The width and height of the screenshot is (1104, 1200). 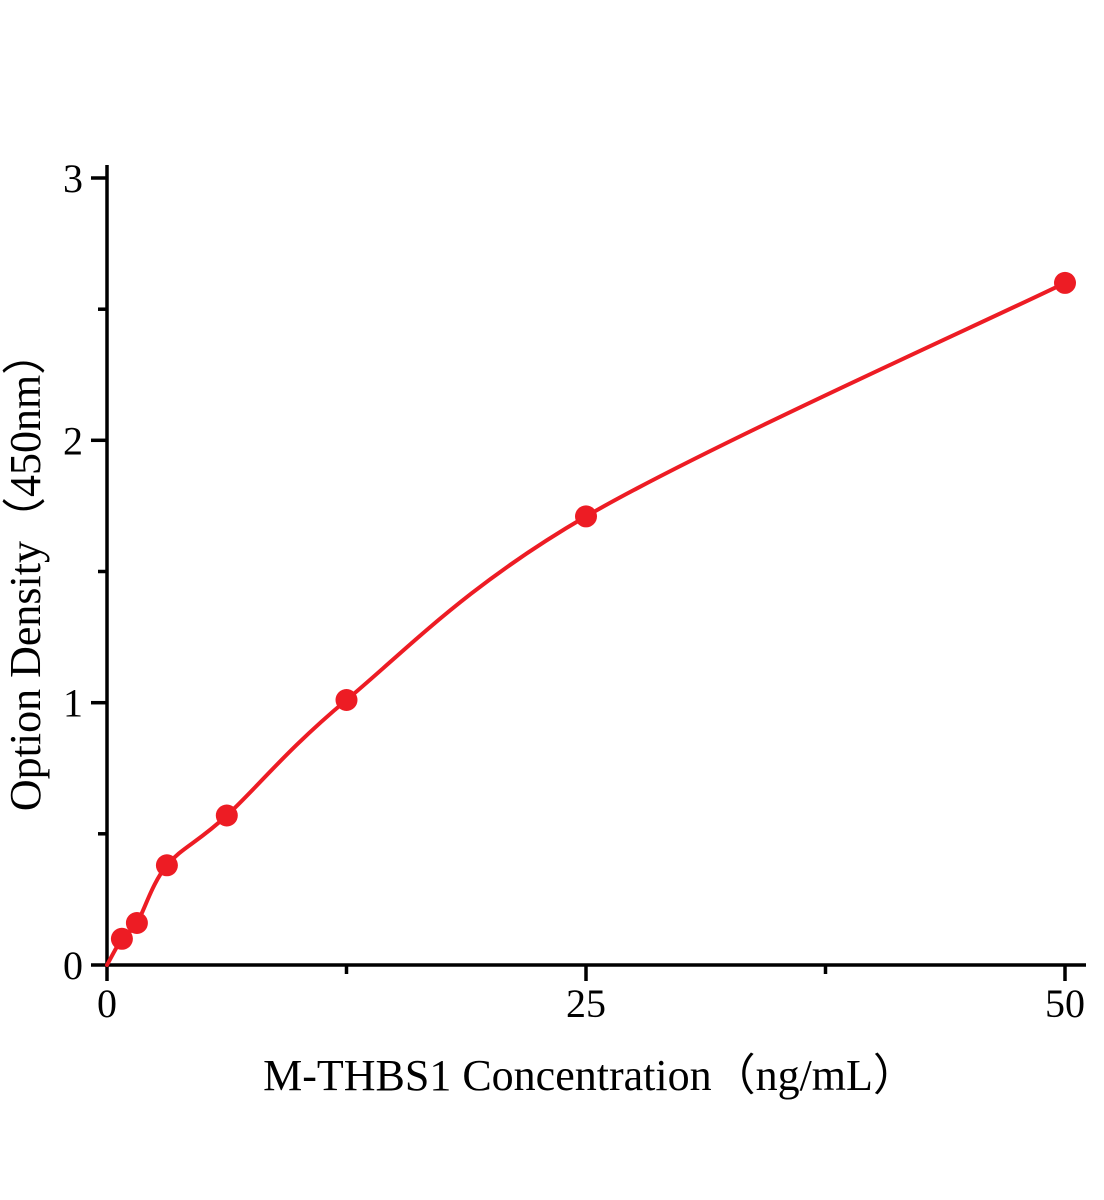 What do you see at coordinates (1065, 1003) in the screenshot?
I see `x-tick-label: 50` at bounding box center [1065, 1003].